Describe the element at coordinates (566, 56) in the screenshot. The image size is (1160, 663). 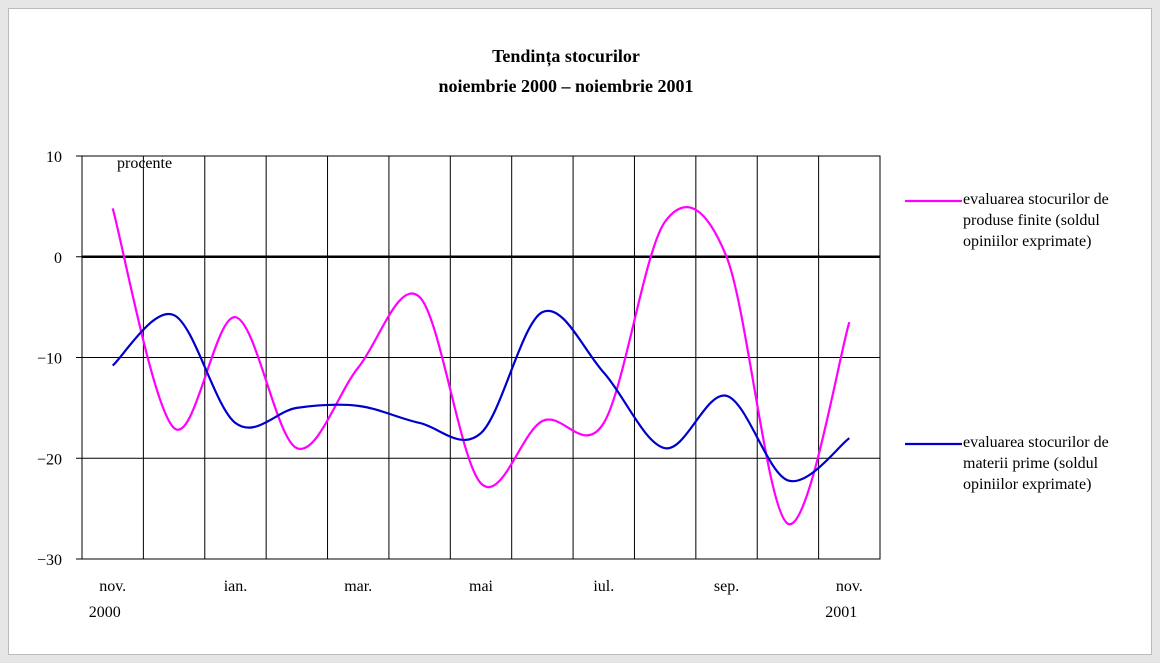
I see `chart-title: Tendința stocurilor` at that location.